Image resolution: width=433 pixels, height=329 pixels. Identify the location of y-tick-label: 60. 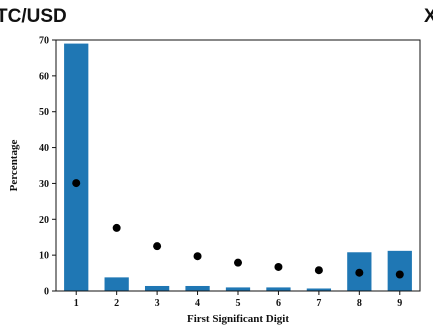
(44, 76).